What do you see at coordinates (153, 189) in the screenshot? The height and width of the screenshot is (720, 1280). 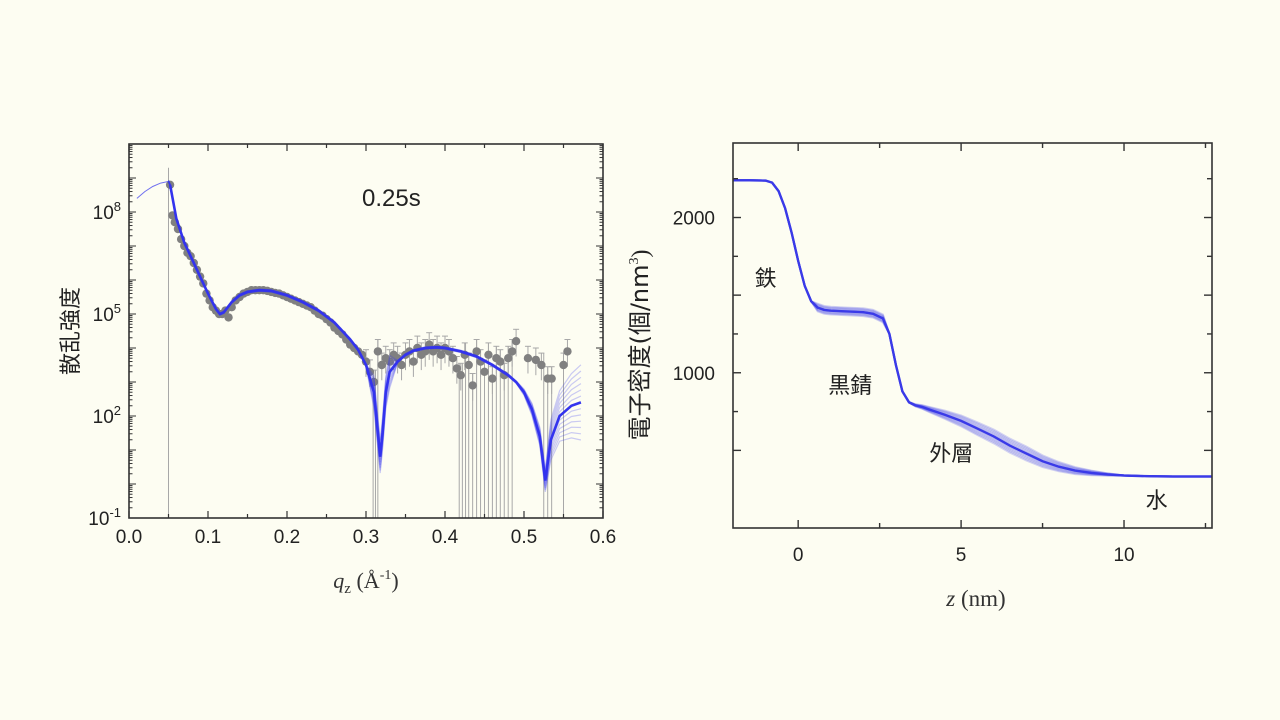 I see `fit-extrapolation` at bounding box center [153, 189].